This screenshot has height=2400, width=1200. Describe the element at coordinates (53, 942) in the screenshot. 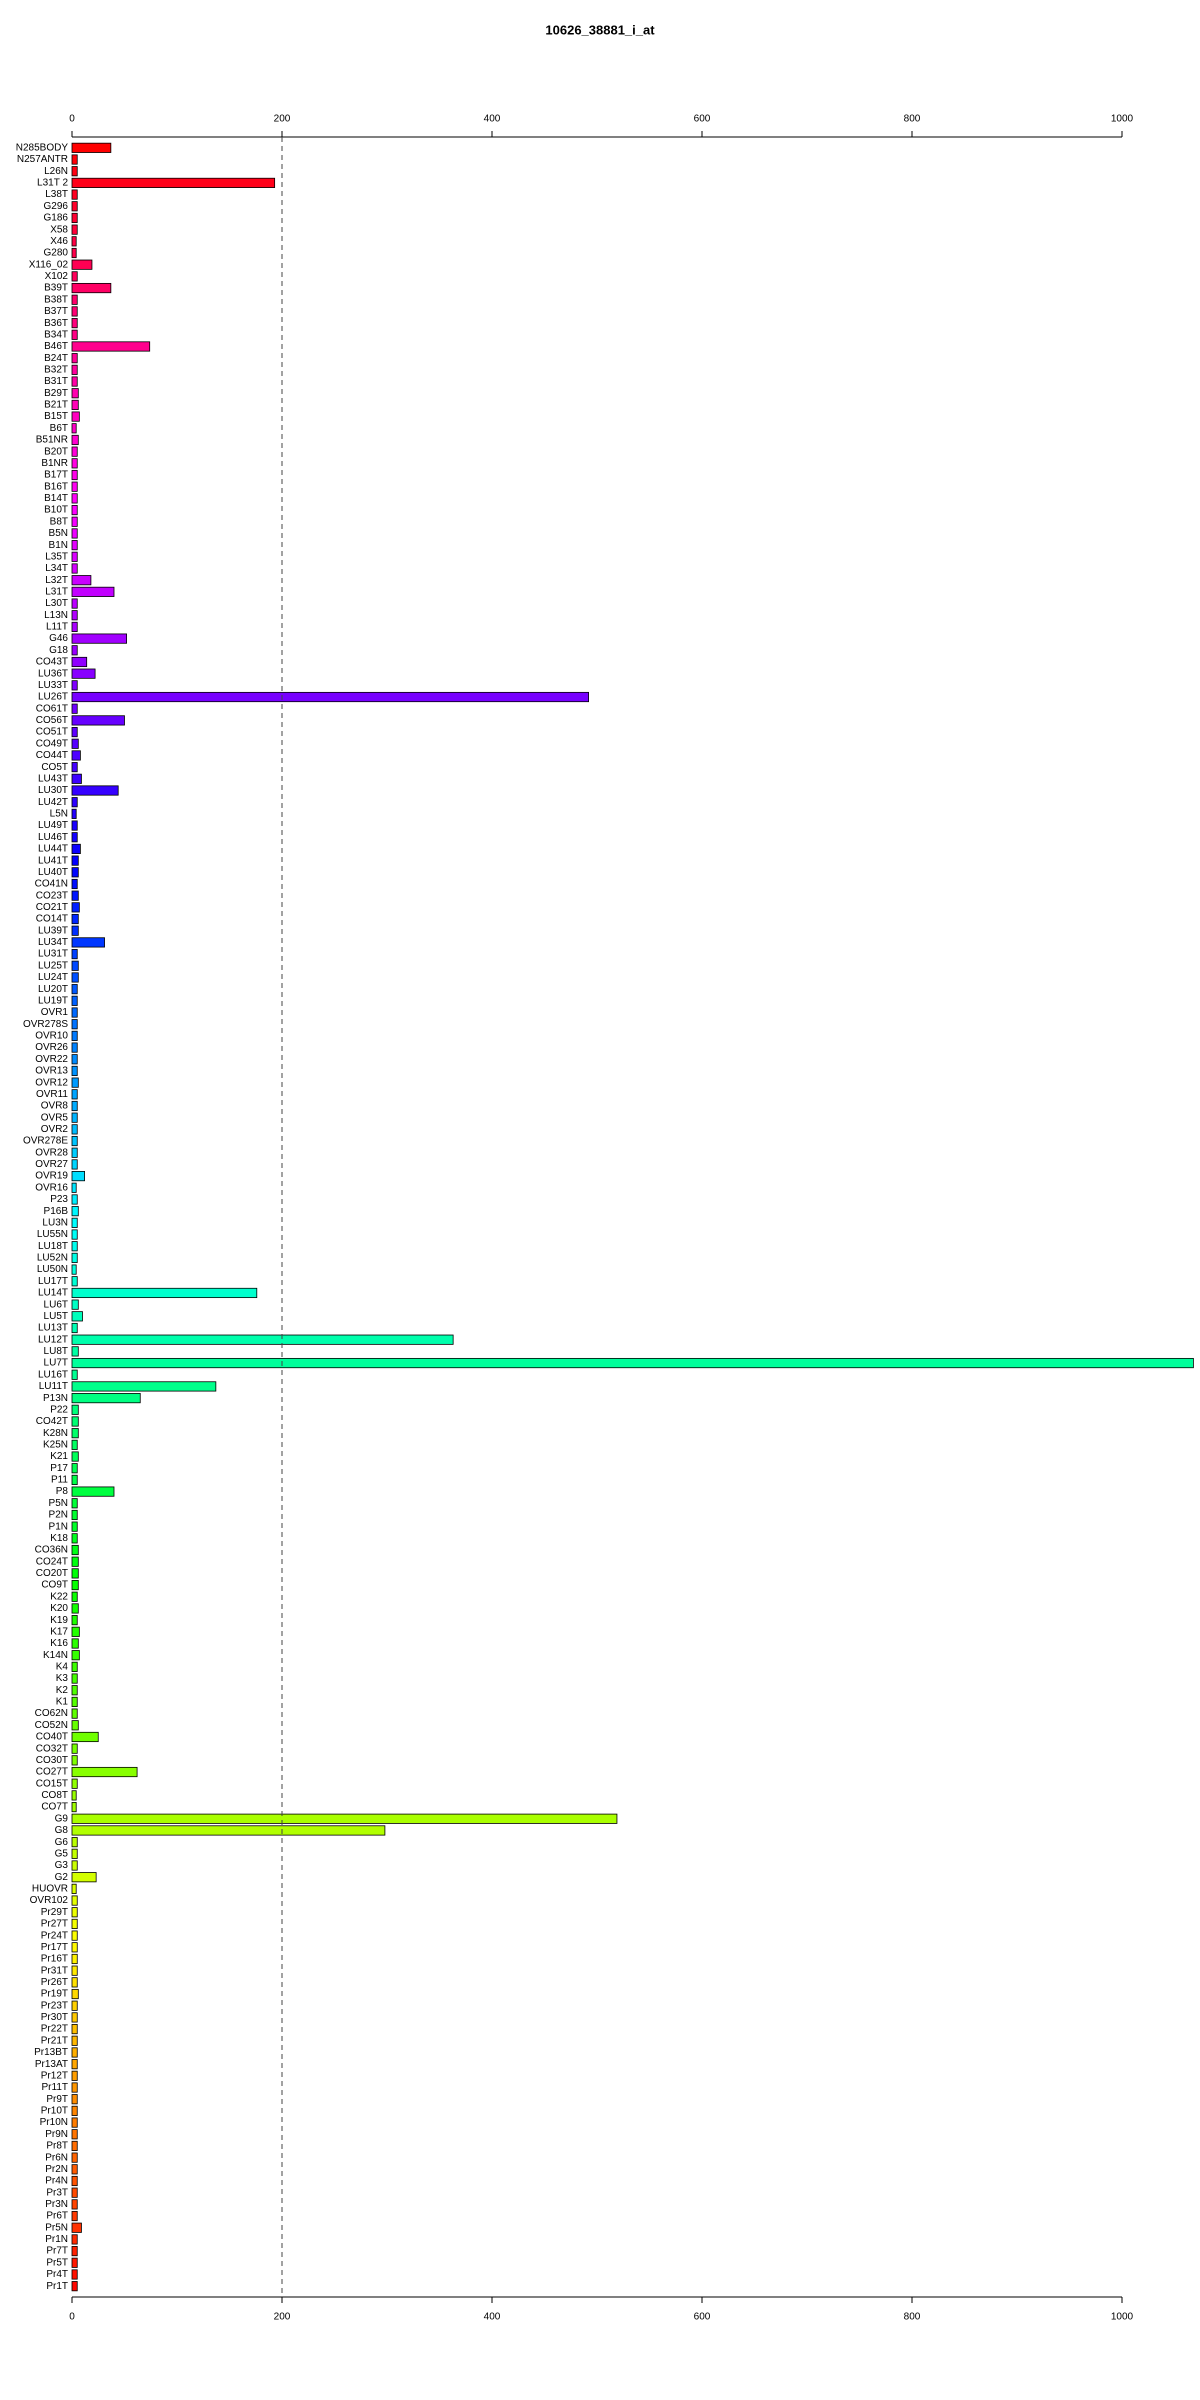

I see `y-tick-label: LU34T` at that location.